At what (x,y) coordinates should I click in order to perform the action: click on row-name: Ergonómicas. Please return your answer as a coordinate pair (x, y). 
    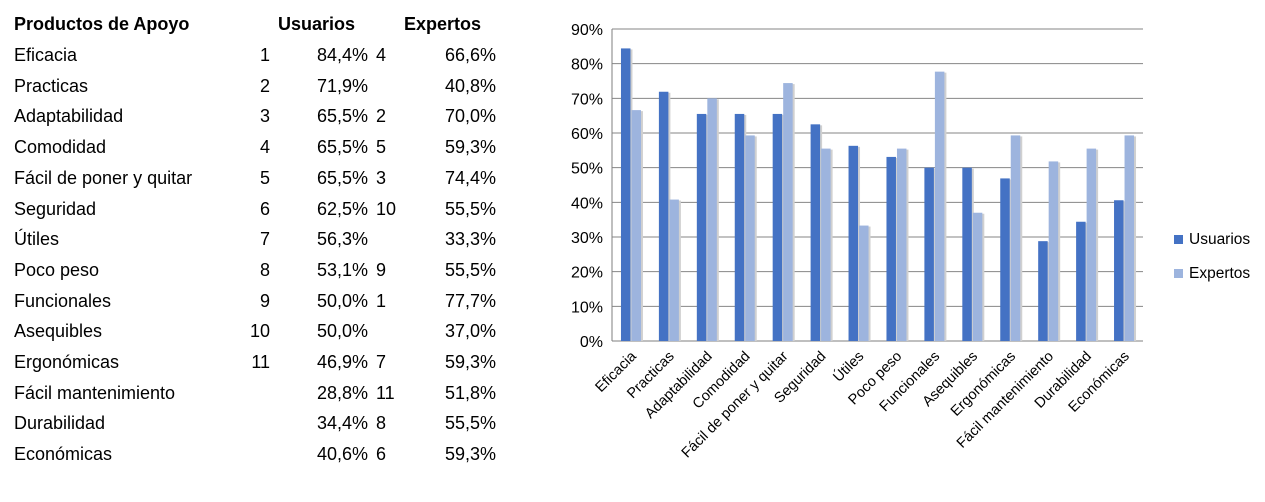
    Looking at the image, I should click on (67, 362).